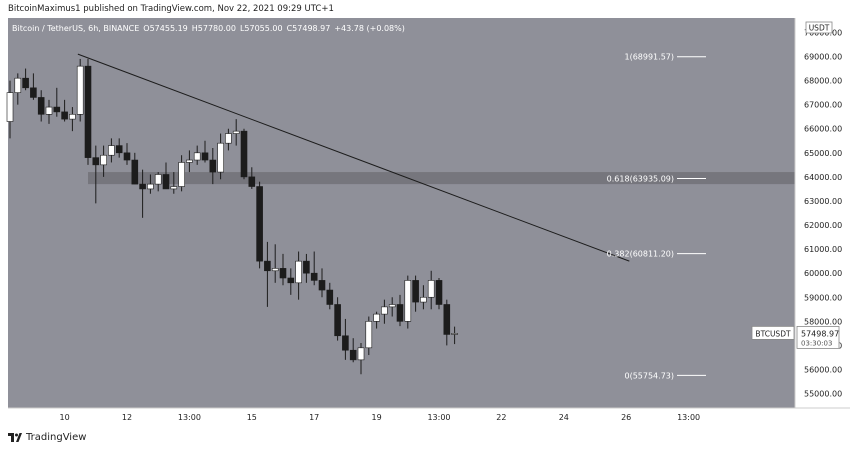 Image resolution: width=850 pixels, height=450 pixels. I want to click on fib-level-label: 1(68991.57), so click(649, 57).